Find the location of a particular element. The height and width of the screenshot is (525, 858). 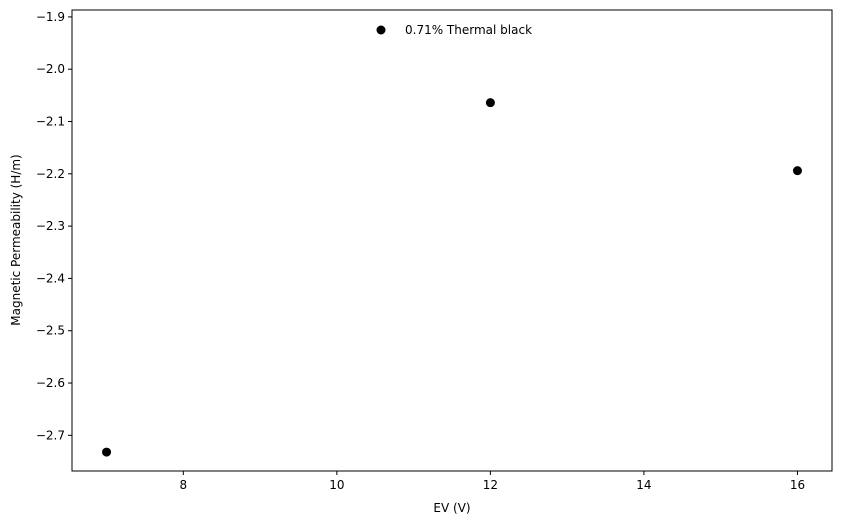

legend: 0.71% Thermal black is located at coordinates (454, 30).